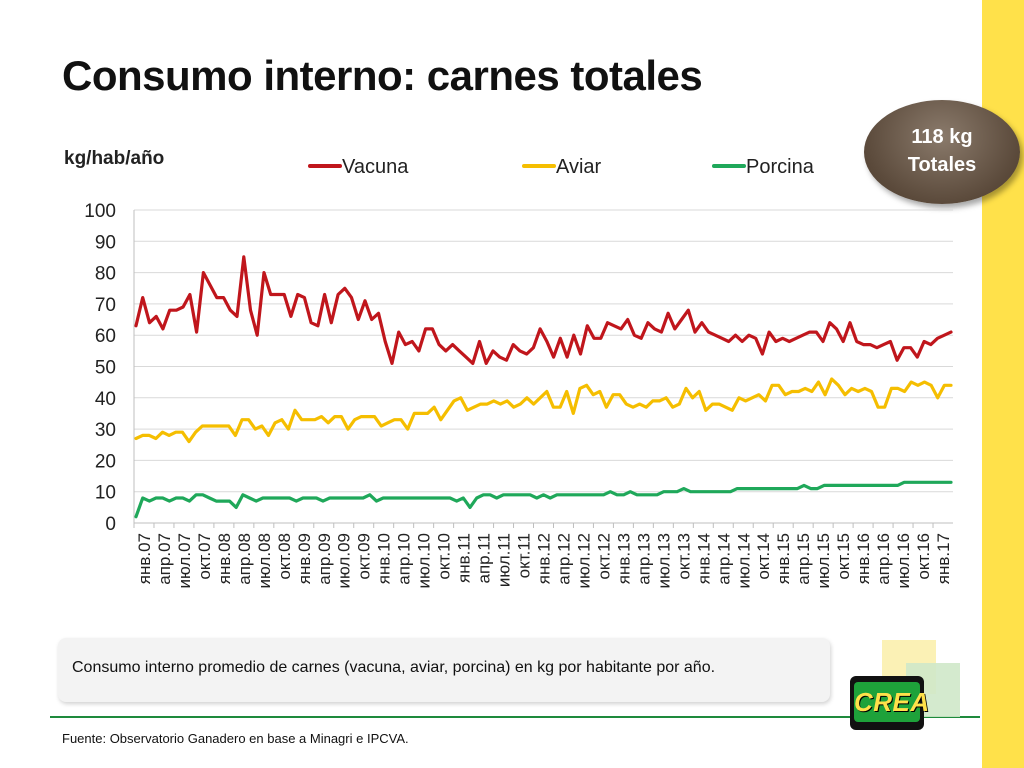 The width and height of the screenshot is (1024, 768). I want to click on x-tick-label: янв.10, so click(384, 558).